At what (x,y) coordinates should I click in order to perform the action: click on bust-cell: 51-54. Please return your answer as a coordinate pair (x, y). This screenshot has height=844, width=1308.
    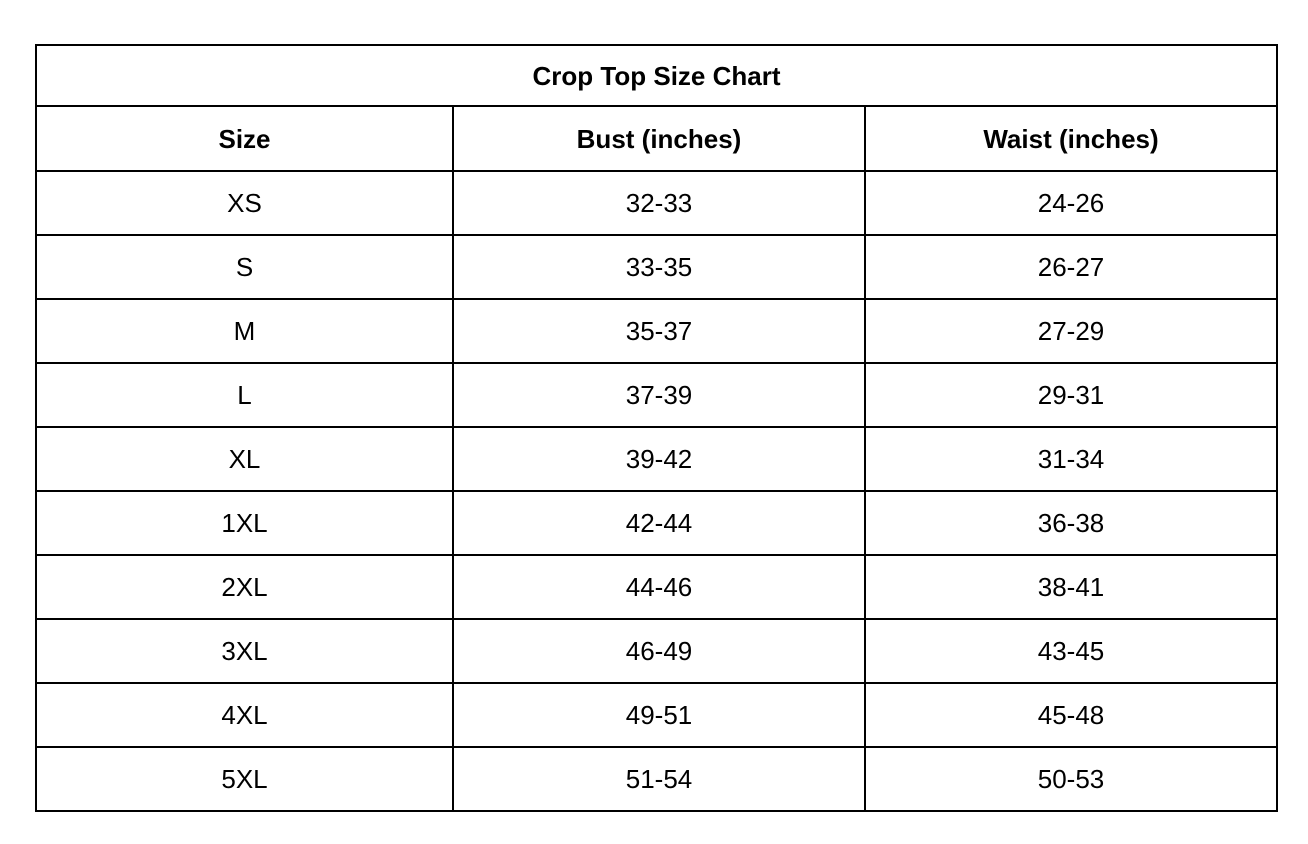
    Looking at the image, I should click on (659, 779).